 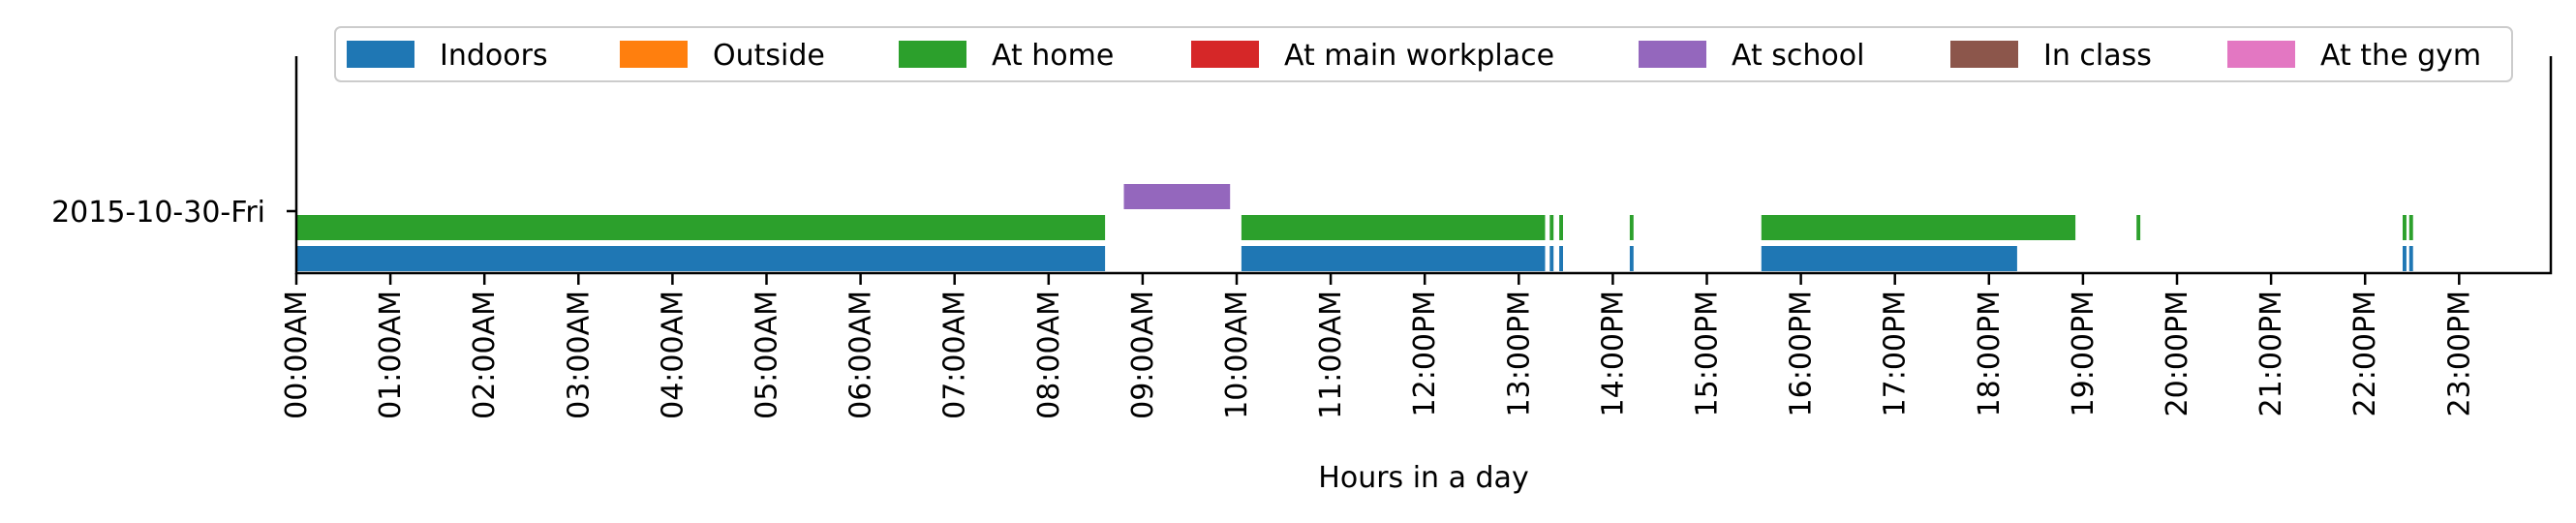 What do you see at coordinates (1423, 478) in the screenshot?
I see `x-axis-title: Hours in a day` at bounding box center [1423, 478].